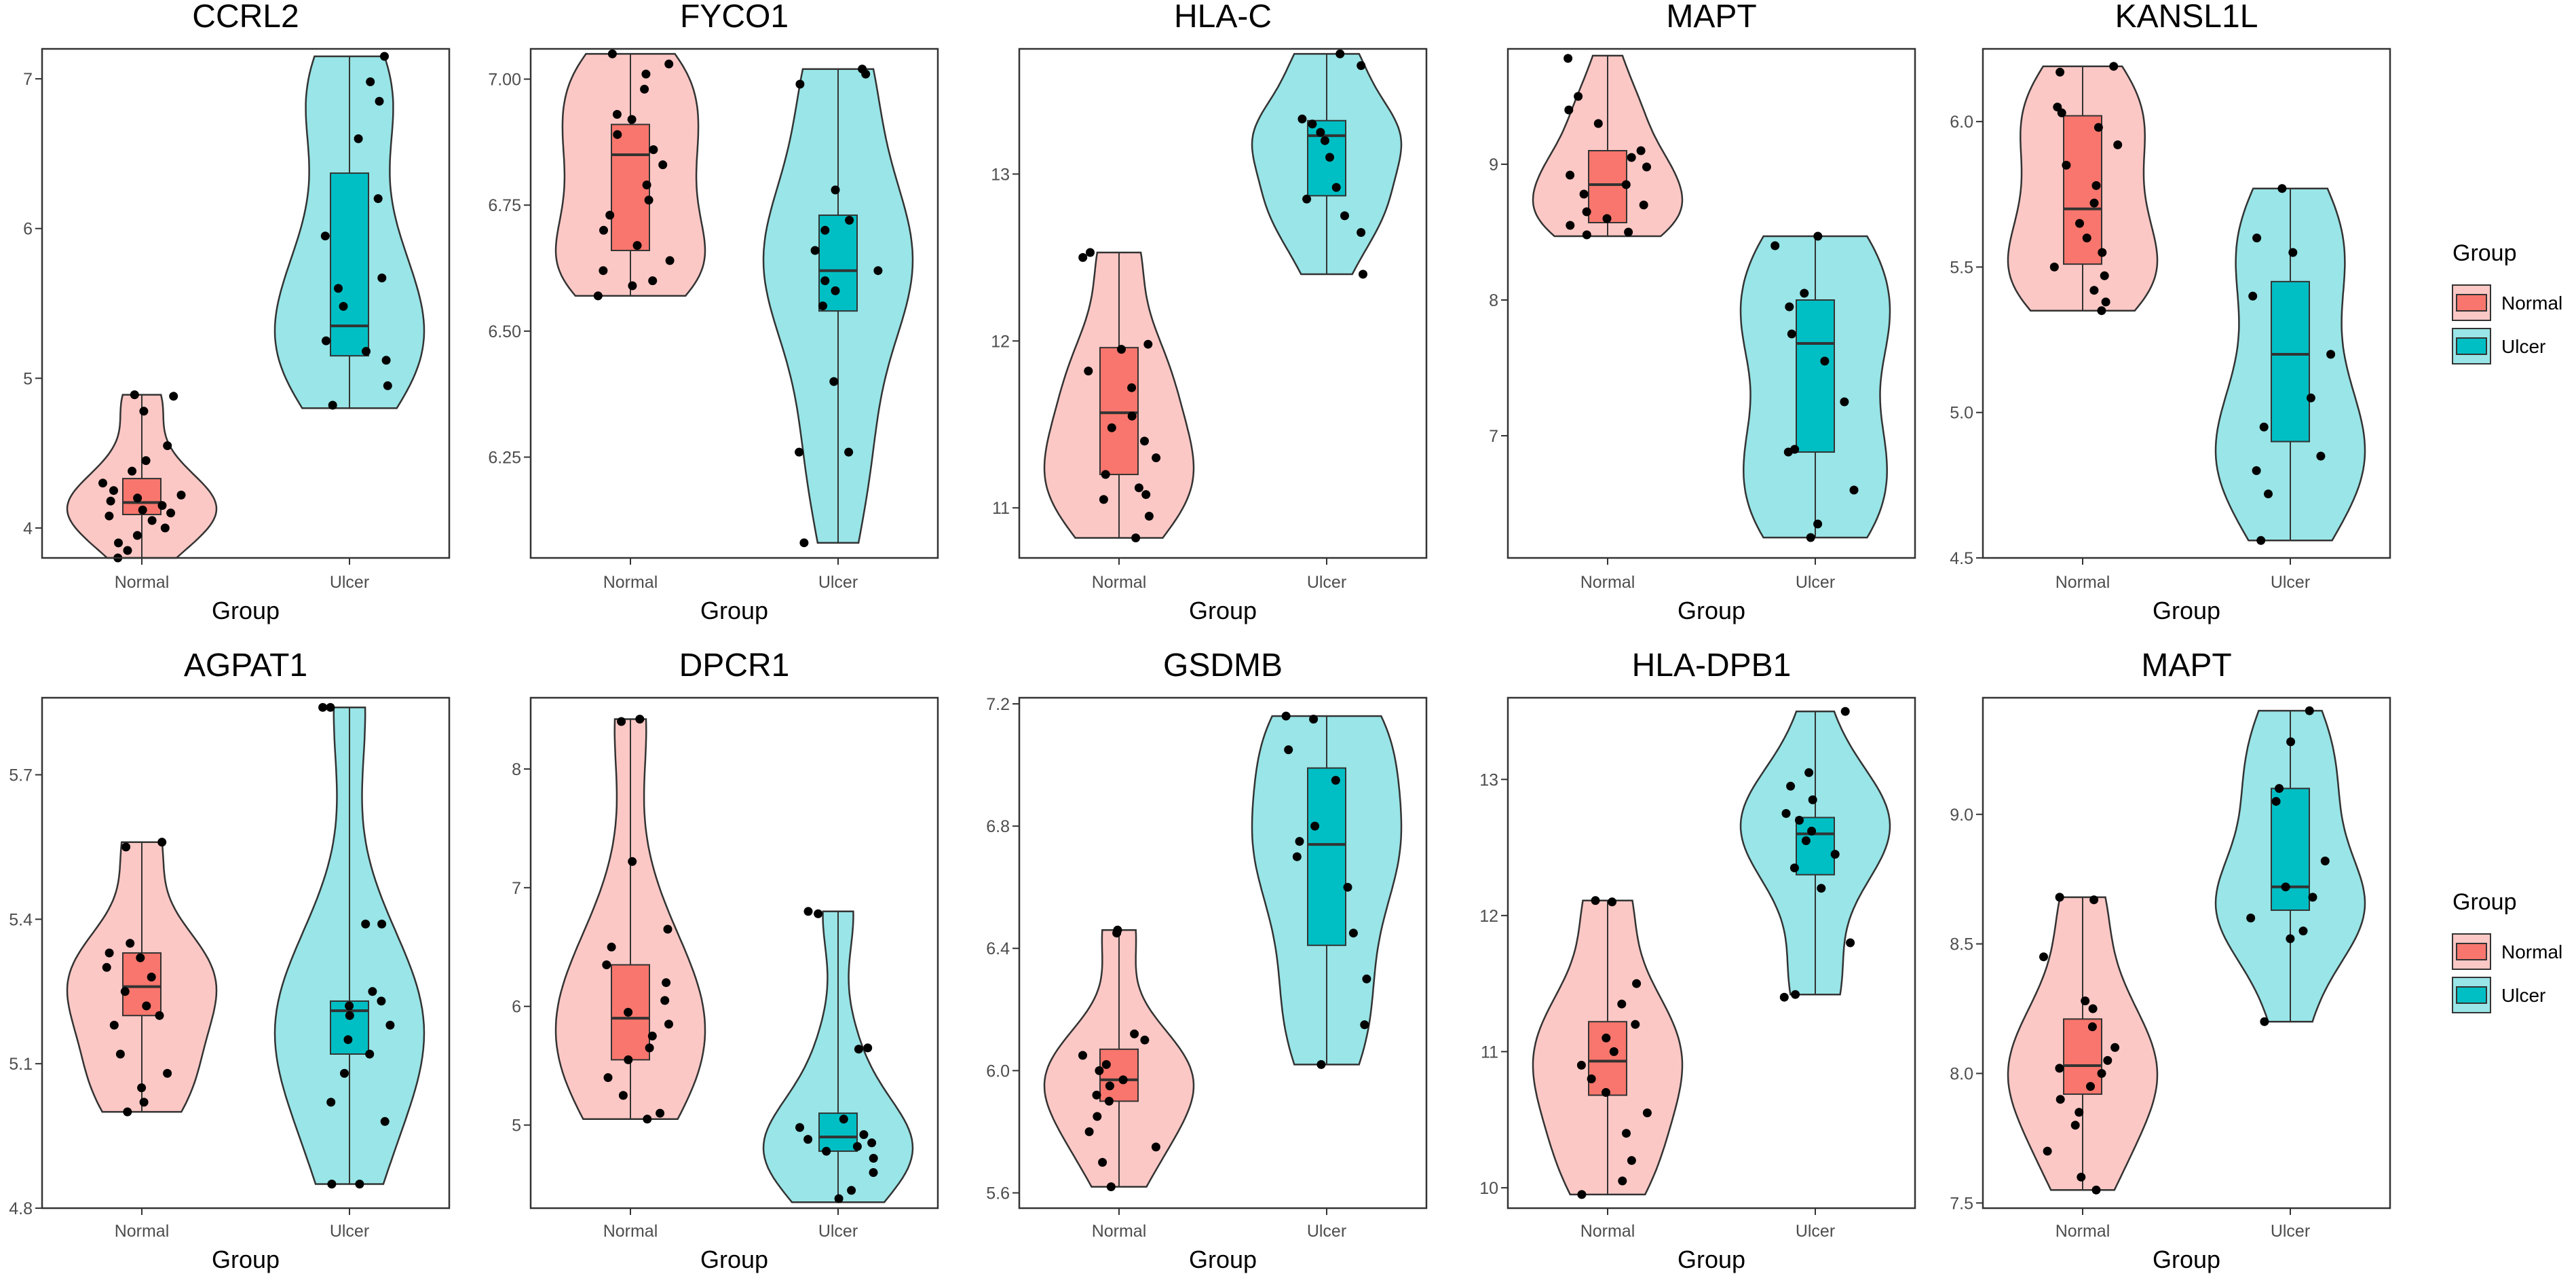 This screenshot has width=2576, height=1274. Describe the element at coordinates (735, 665) in the screenshot. I see `panel-title: DPCR1` at that location.